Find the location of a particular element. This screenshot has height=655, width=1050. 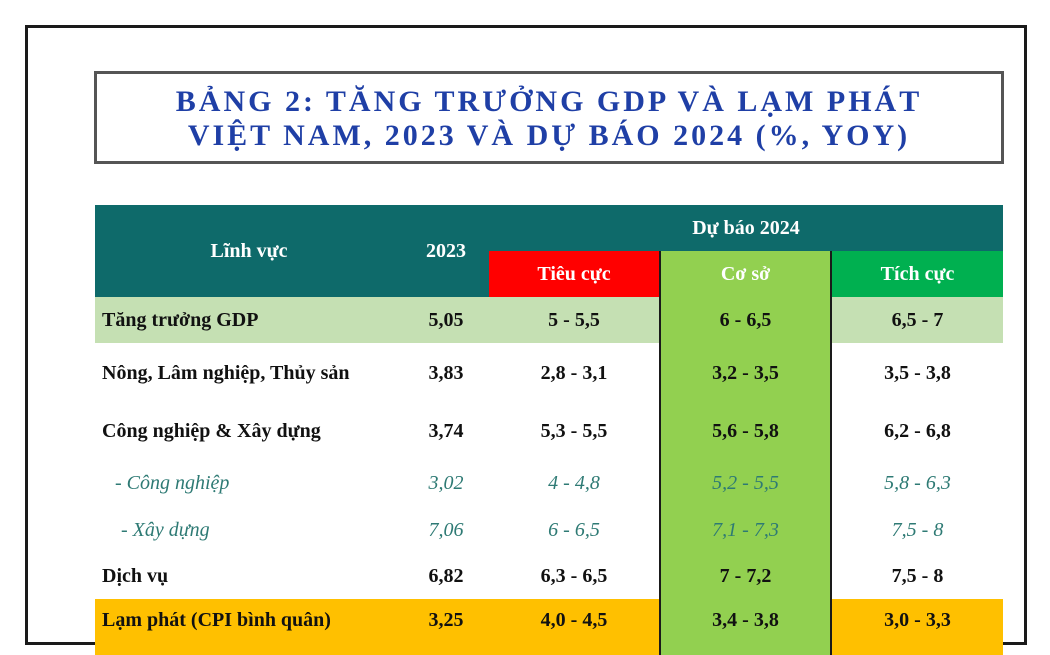

value-negative: 5 - 5,5 is located at coordinates (574, 320).